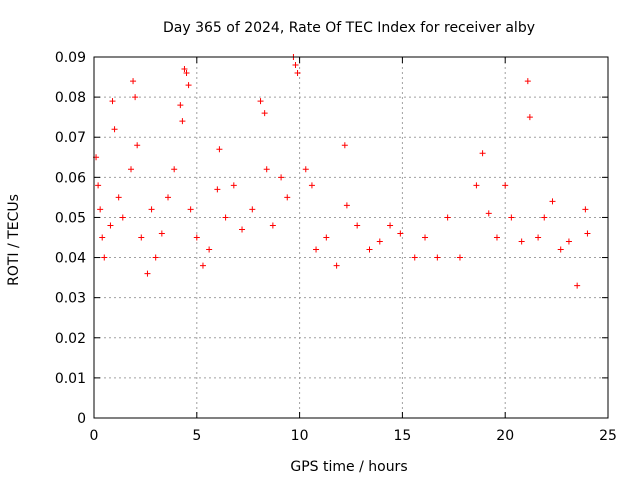 The image size is (640, 480). What do you see at coordinates (70, 259) in the screenshot?
I see `y-tick-label: 0.04` at bounding box center [70, 259].